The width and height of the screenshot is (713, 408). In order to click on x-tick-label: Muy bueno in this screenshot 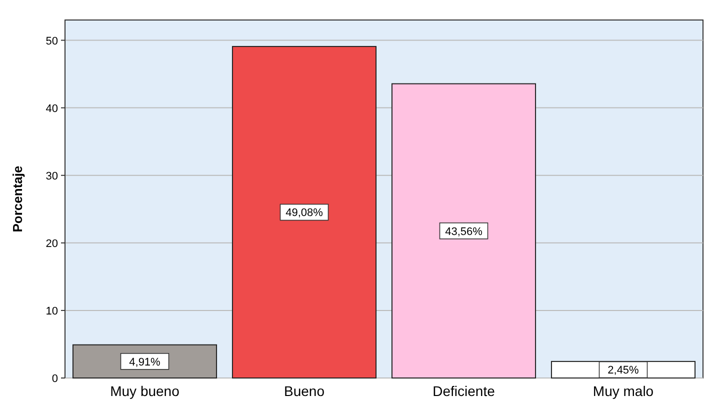, I will do `click(145, 391)`.